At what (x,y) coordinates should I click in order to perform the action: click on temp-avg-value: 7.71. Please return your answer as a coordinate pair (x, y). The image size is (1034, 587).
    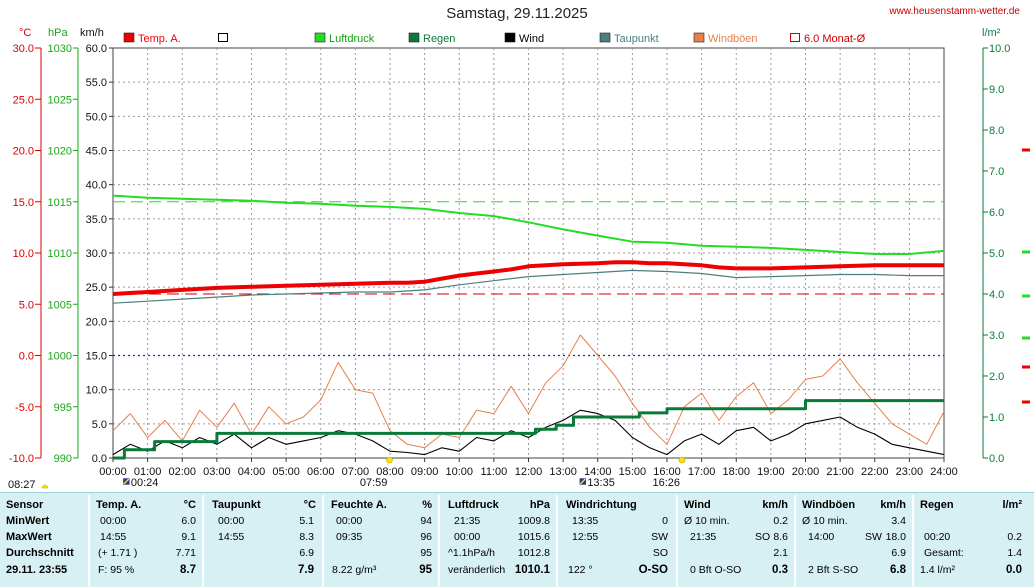
    Looking at the image, I should click on (185, 553).